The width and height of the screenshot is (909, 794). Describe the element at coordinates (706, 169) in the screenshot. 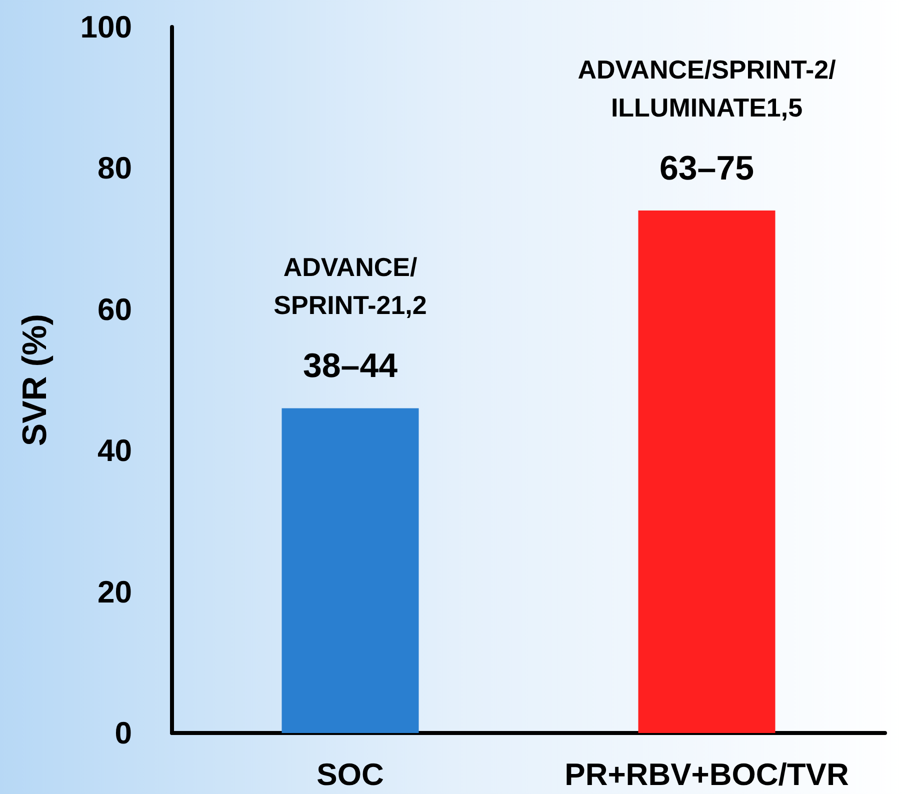

I see `annotation: 63–75` at that location.